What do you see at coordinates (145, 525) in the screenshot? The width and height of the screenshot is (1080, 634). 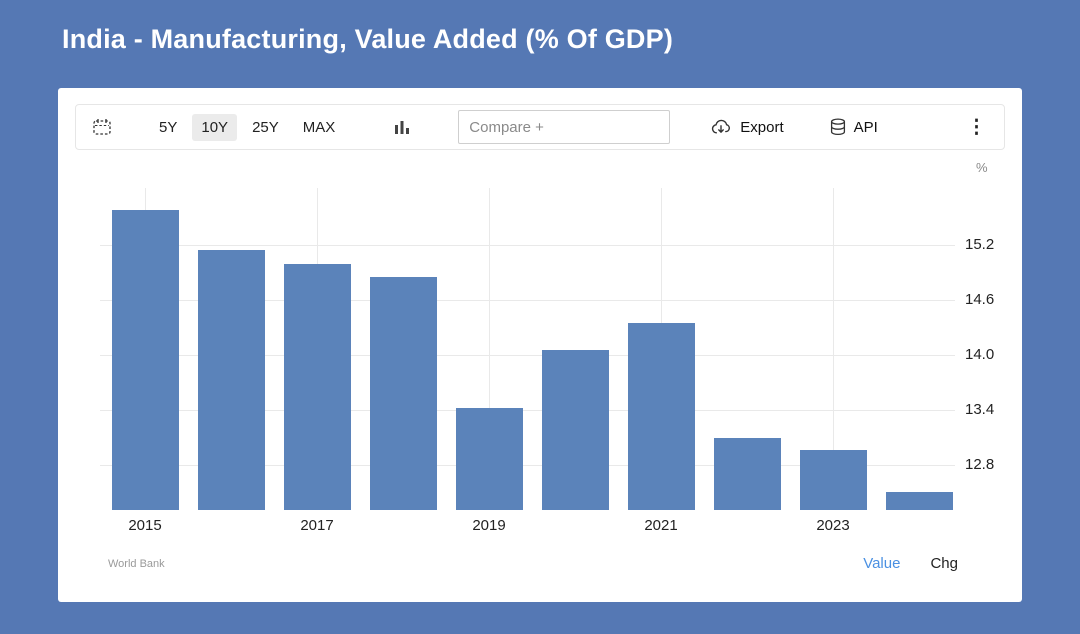 I see `x-tick-label: 2015` at bounding box center [145, 525].